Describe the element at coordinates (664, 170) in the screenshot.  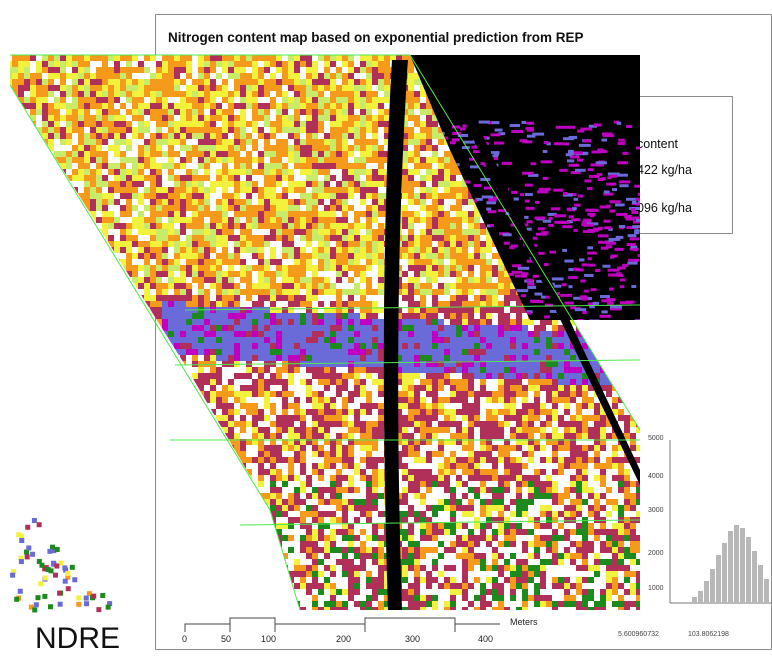
I see `legend-high-value: 422 kg/ha` at that location.